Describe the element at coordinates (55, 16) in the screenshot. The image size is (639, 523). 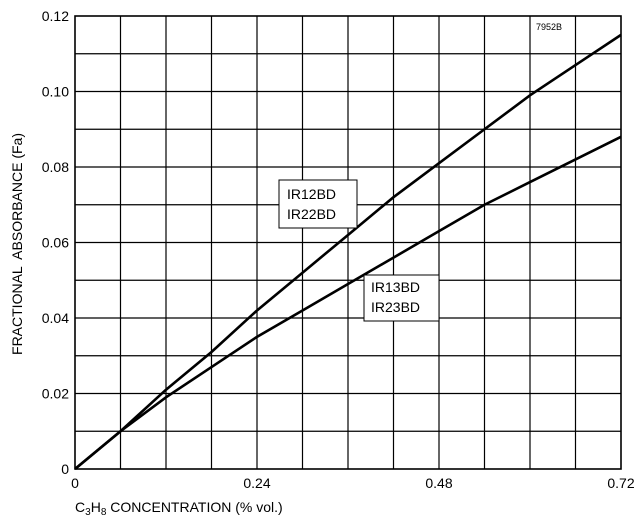
I see `y-tick-label: 0.12` at that location.